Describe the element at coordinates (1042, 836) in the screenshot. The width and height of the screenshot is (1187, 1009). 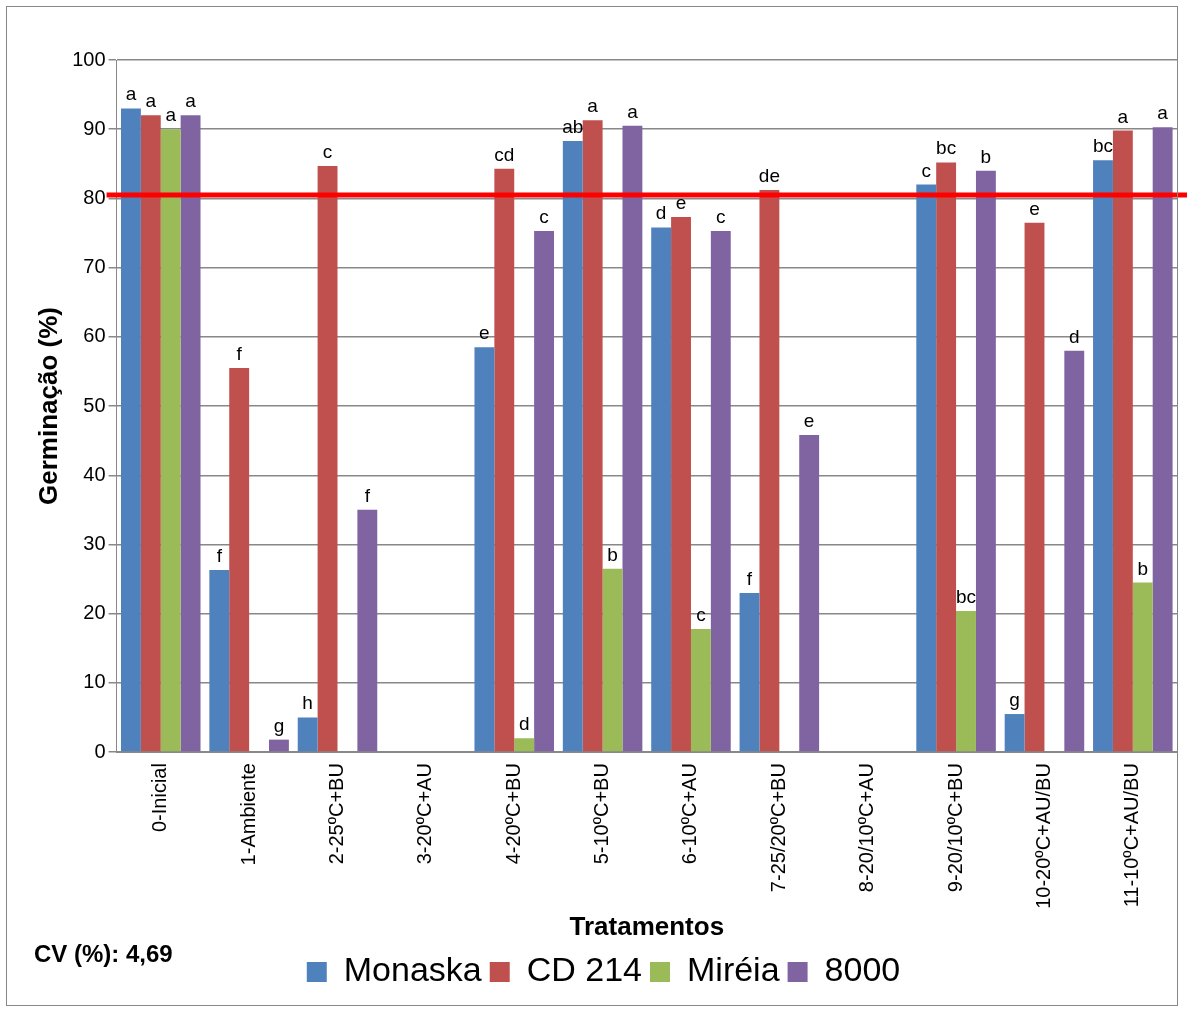
I see `x-tick-label: 10-20ºC+AU/BU` at that location.